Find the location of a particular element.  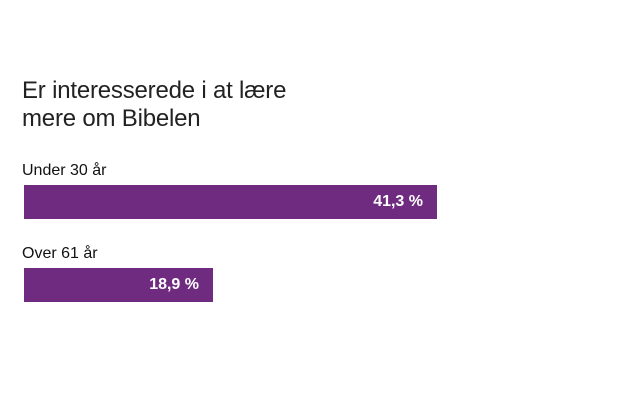

bar-value-label: 41,3 % is located at coordinates (398, 201).